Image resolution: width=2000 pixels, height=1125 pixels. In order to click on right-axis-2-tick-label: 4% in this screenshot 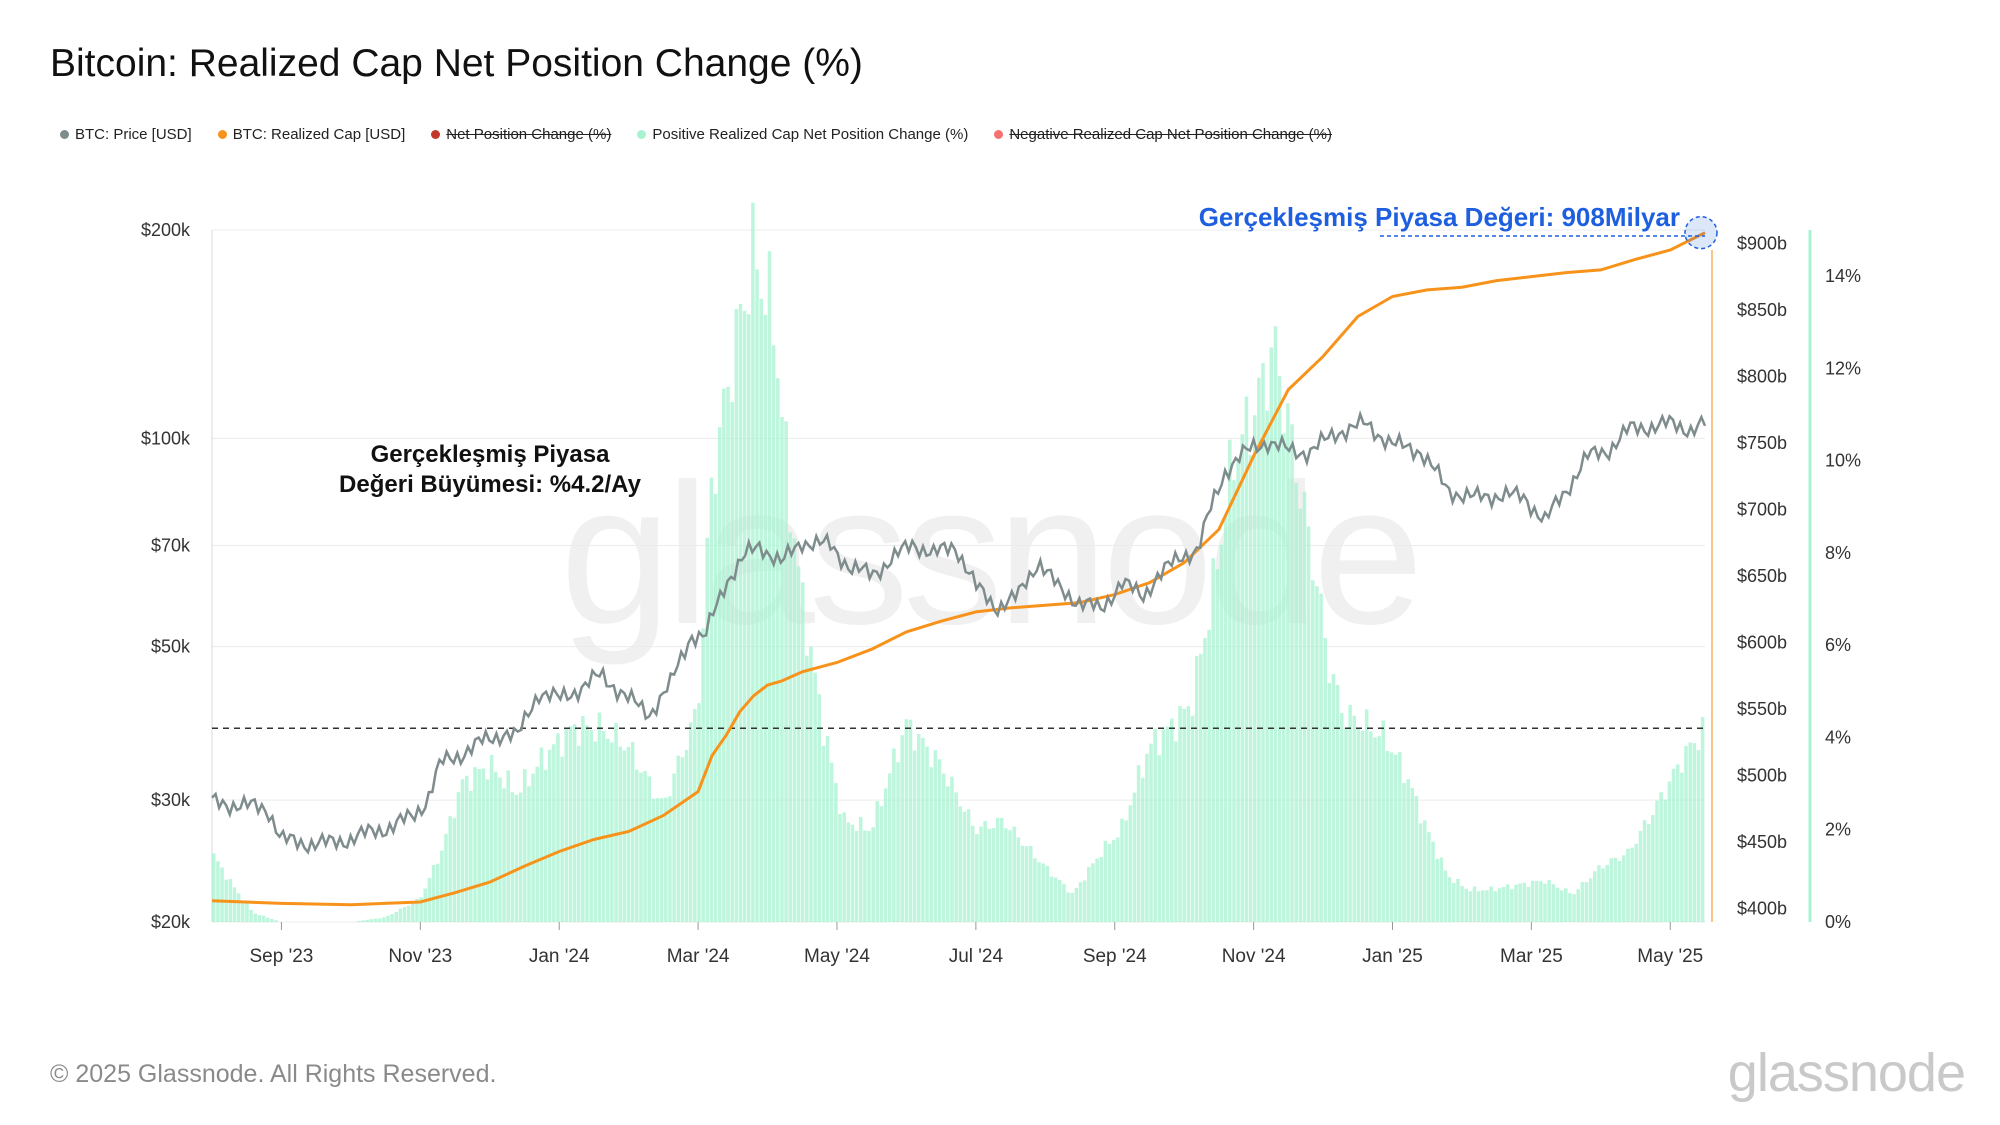, I will do `click(1838, 737)`.